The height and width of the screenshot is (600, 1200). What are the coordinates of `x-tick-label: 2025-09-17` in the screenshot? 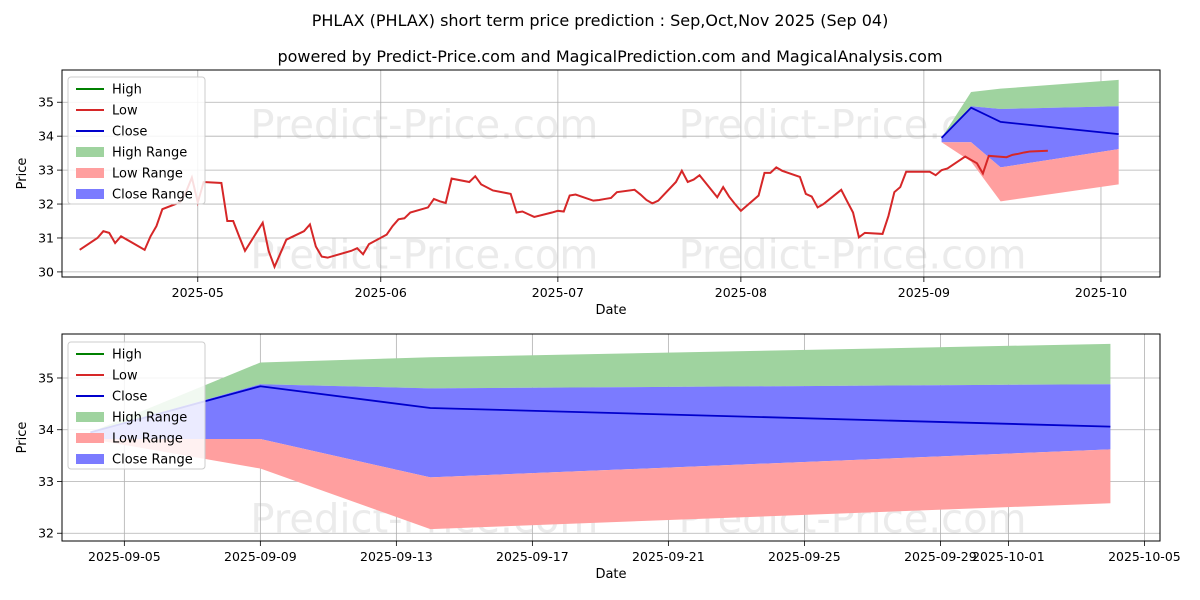 It's located at (532, 556).